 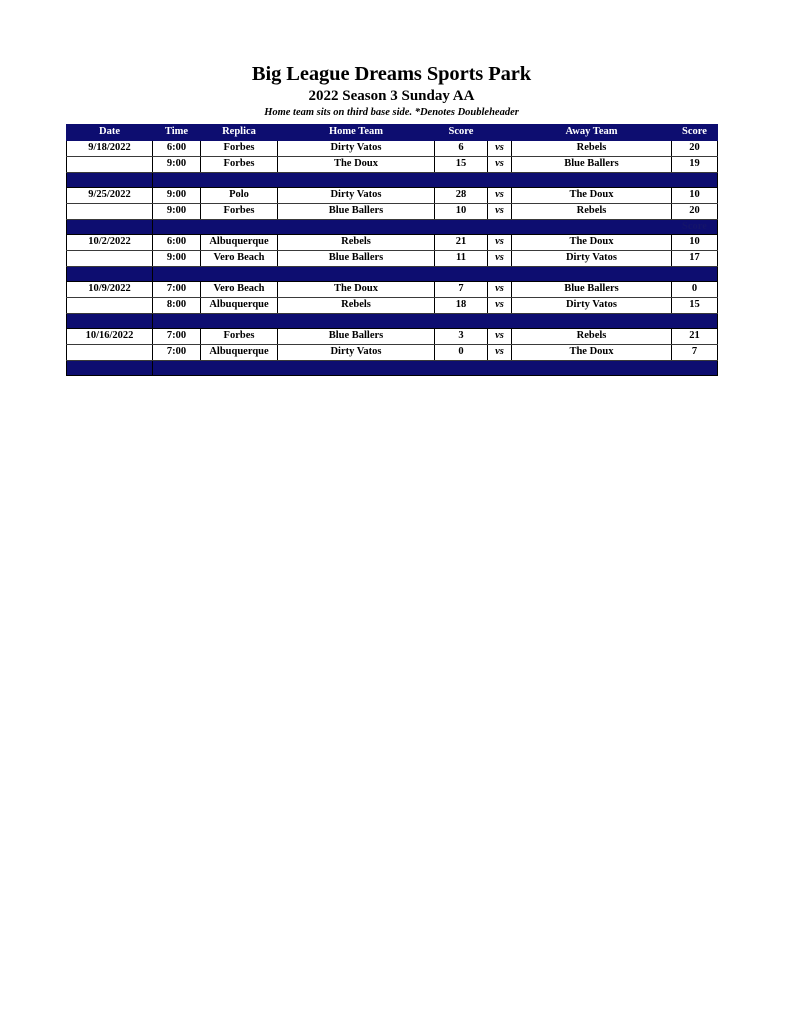 I want to click on cell-home-score: 18, so click(x=461, y=305).